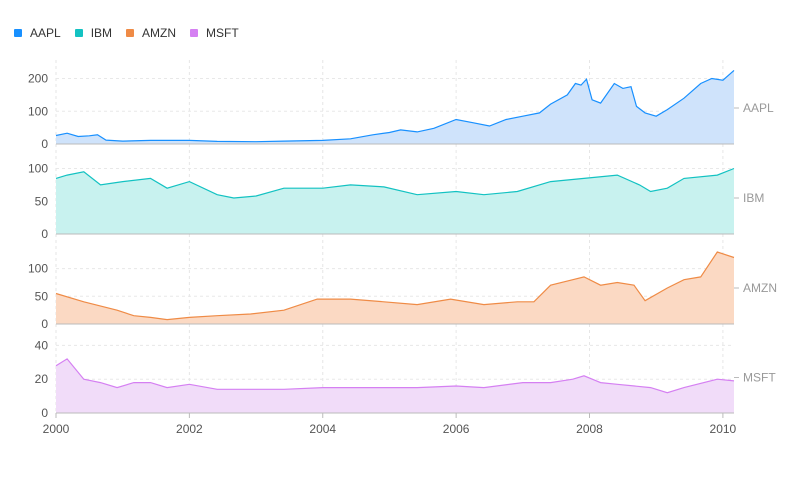 Image resolution: width=800 pixels, height=480 pixels. I want to click on legend-item-aapl: AAPL, so click(37, 33).